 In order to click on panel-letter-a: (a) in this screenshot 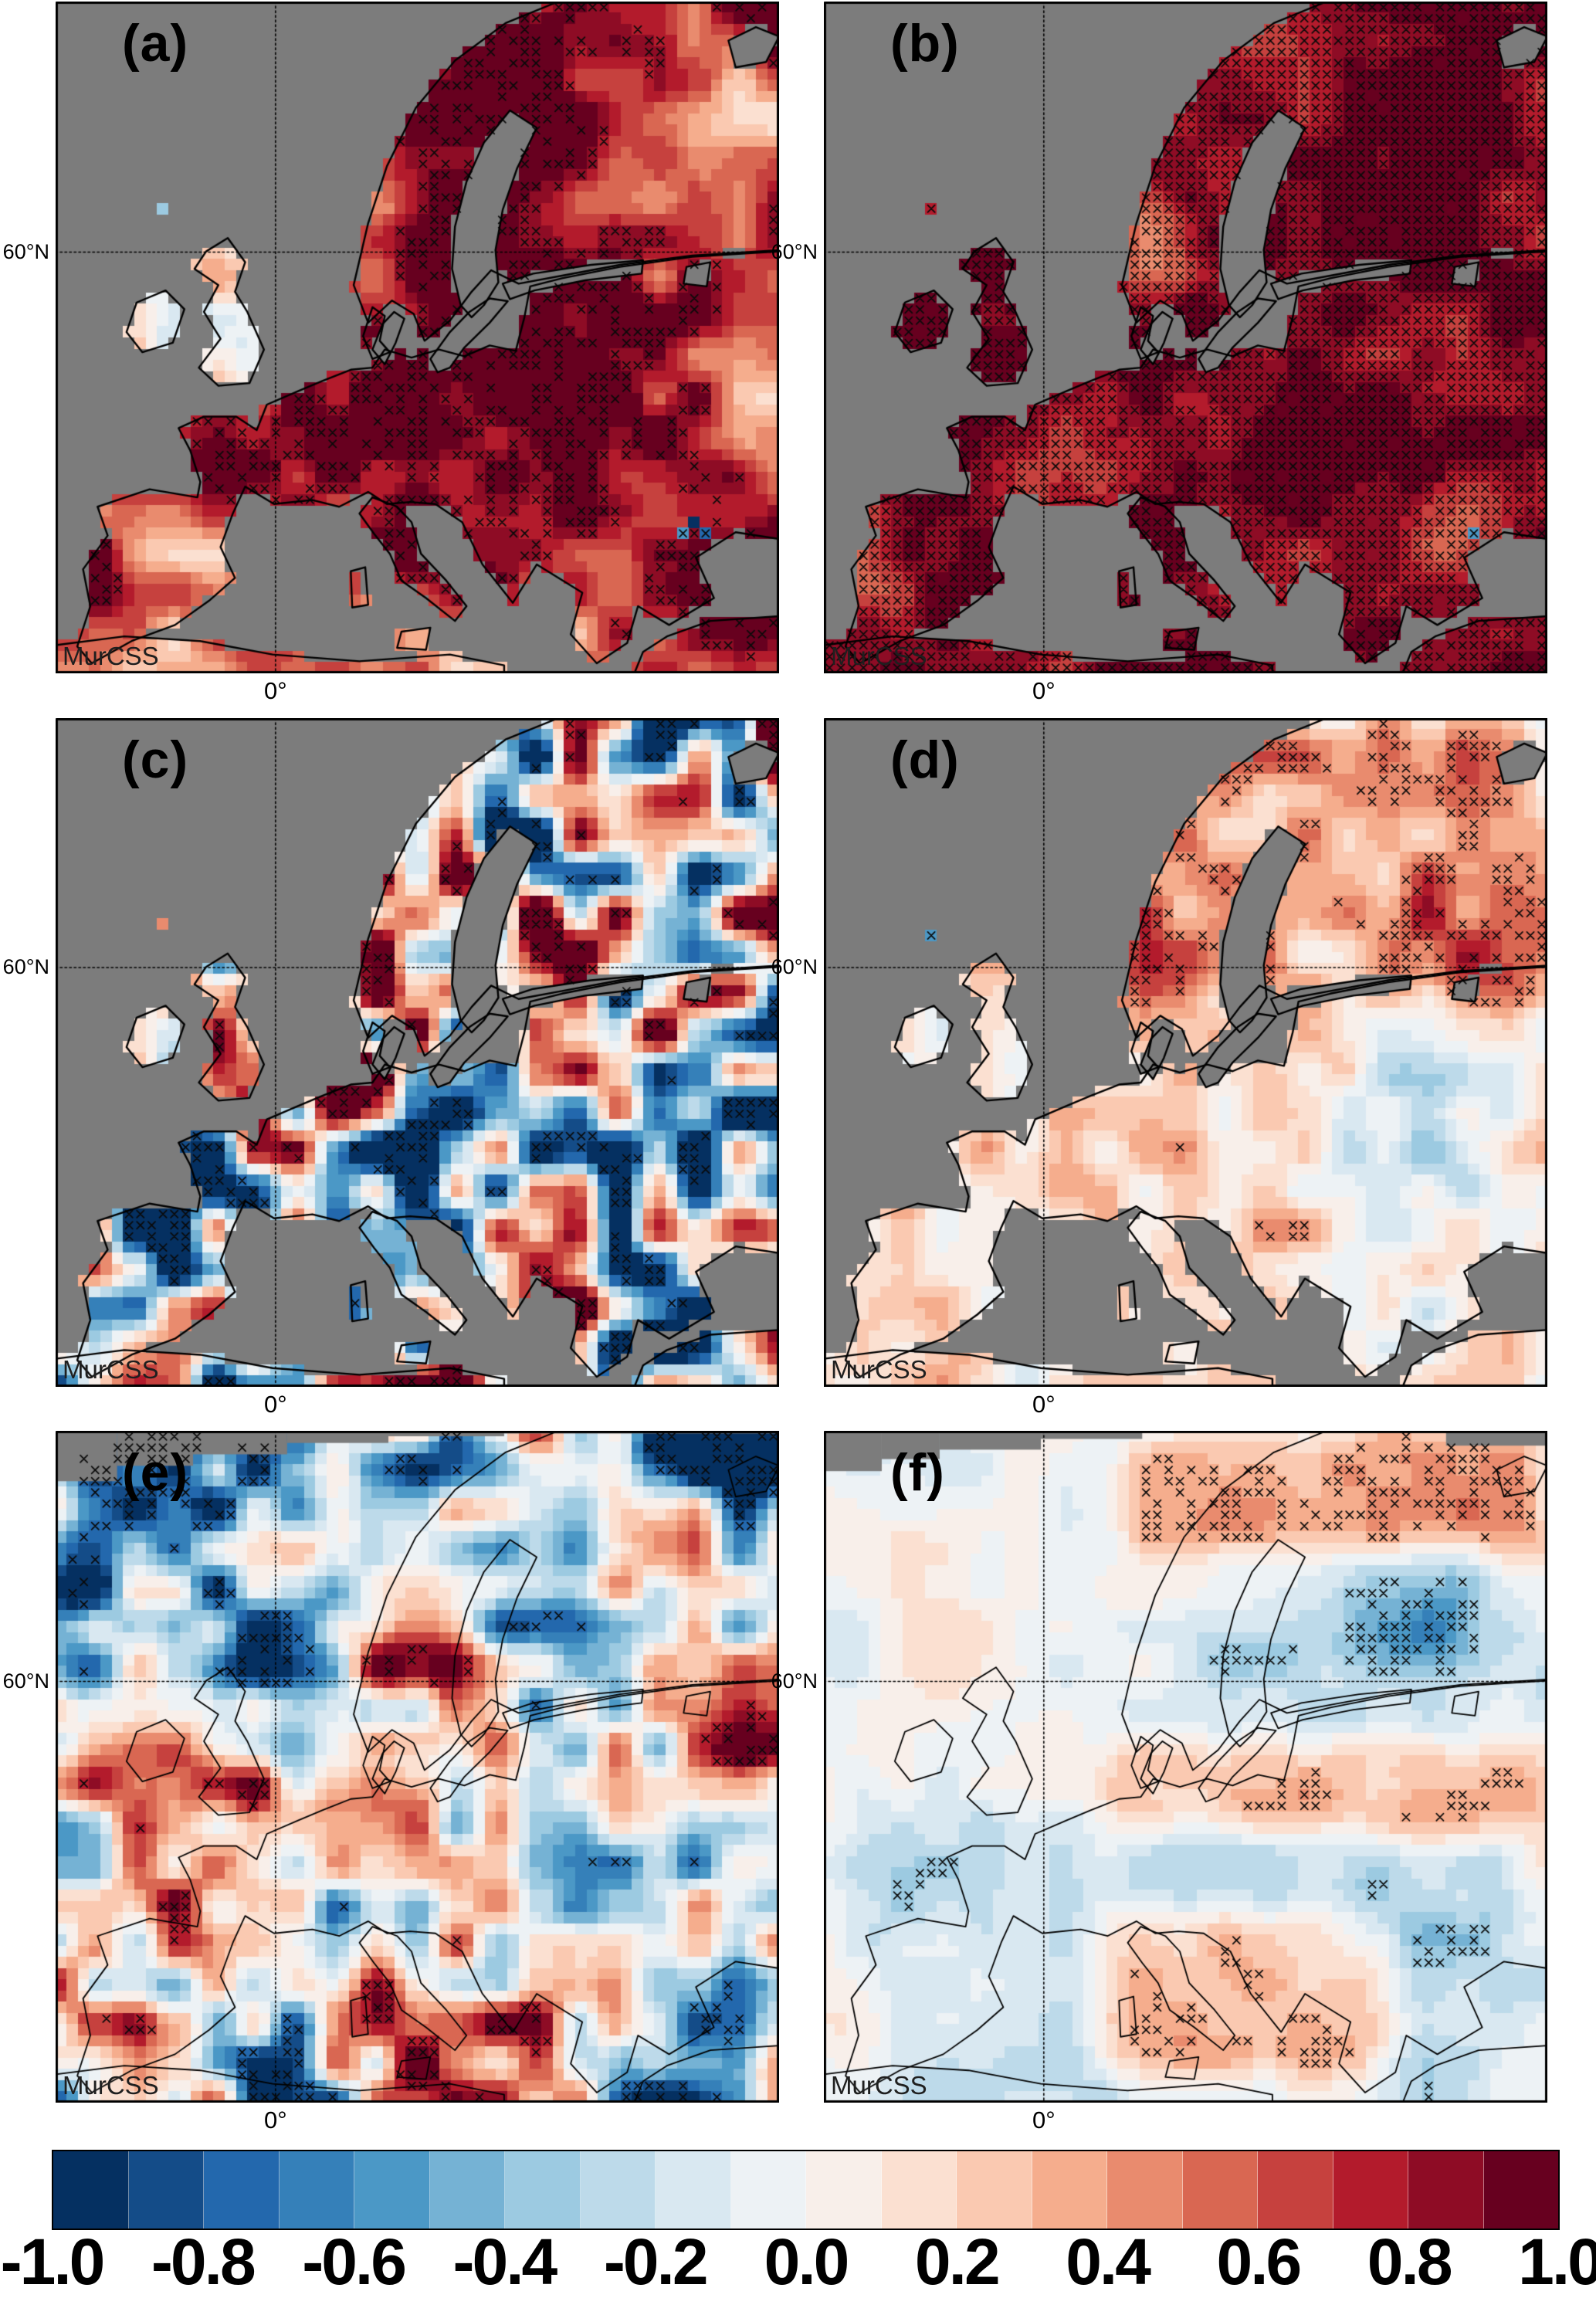, I will do `click(155, 43)`.